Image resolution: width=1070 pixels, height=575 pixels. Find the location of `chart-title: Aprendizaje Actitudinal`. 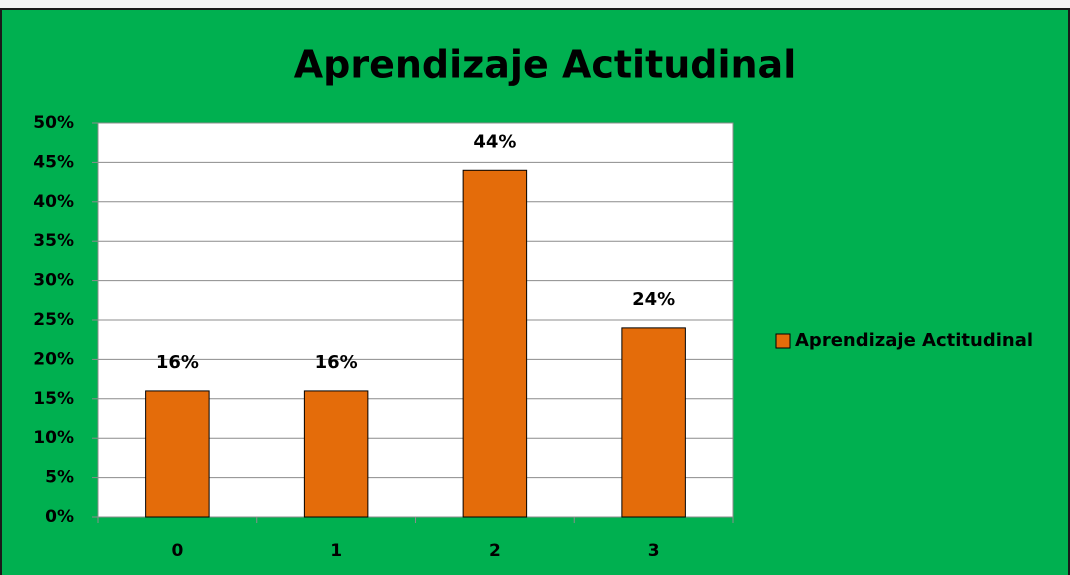

chart-title: Aprendizaje Actitudinal is located at coordinates (545, 65).